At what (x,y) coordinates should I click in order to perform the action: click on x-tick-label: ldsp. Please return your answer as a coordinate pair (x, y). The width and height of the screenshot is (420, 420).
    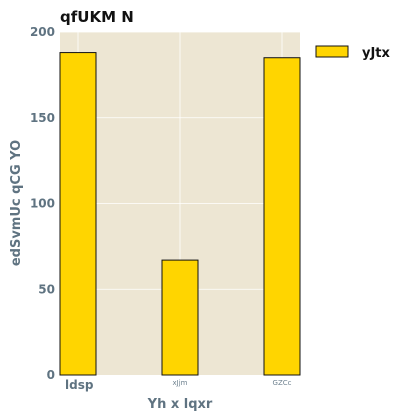
    Looking at the image, I should click on (79, 385).